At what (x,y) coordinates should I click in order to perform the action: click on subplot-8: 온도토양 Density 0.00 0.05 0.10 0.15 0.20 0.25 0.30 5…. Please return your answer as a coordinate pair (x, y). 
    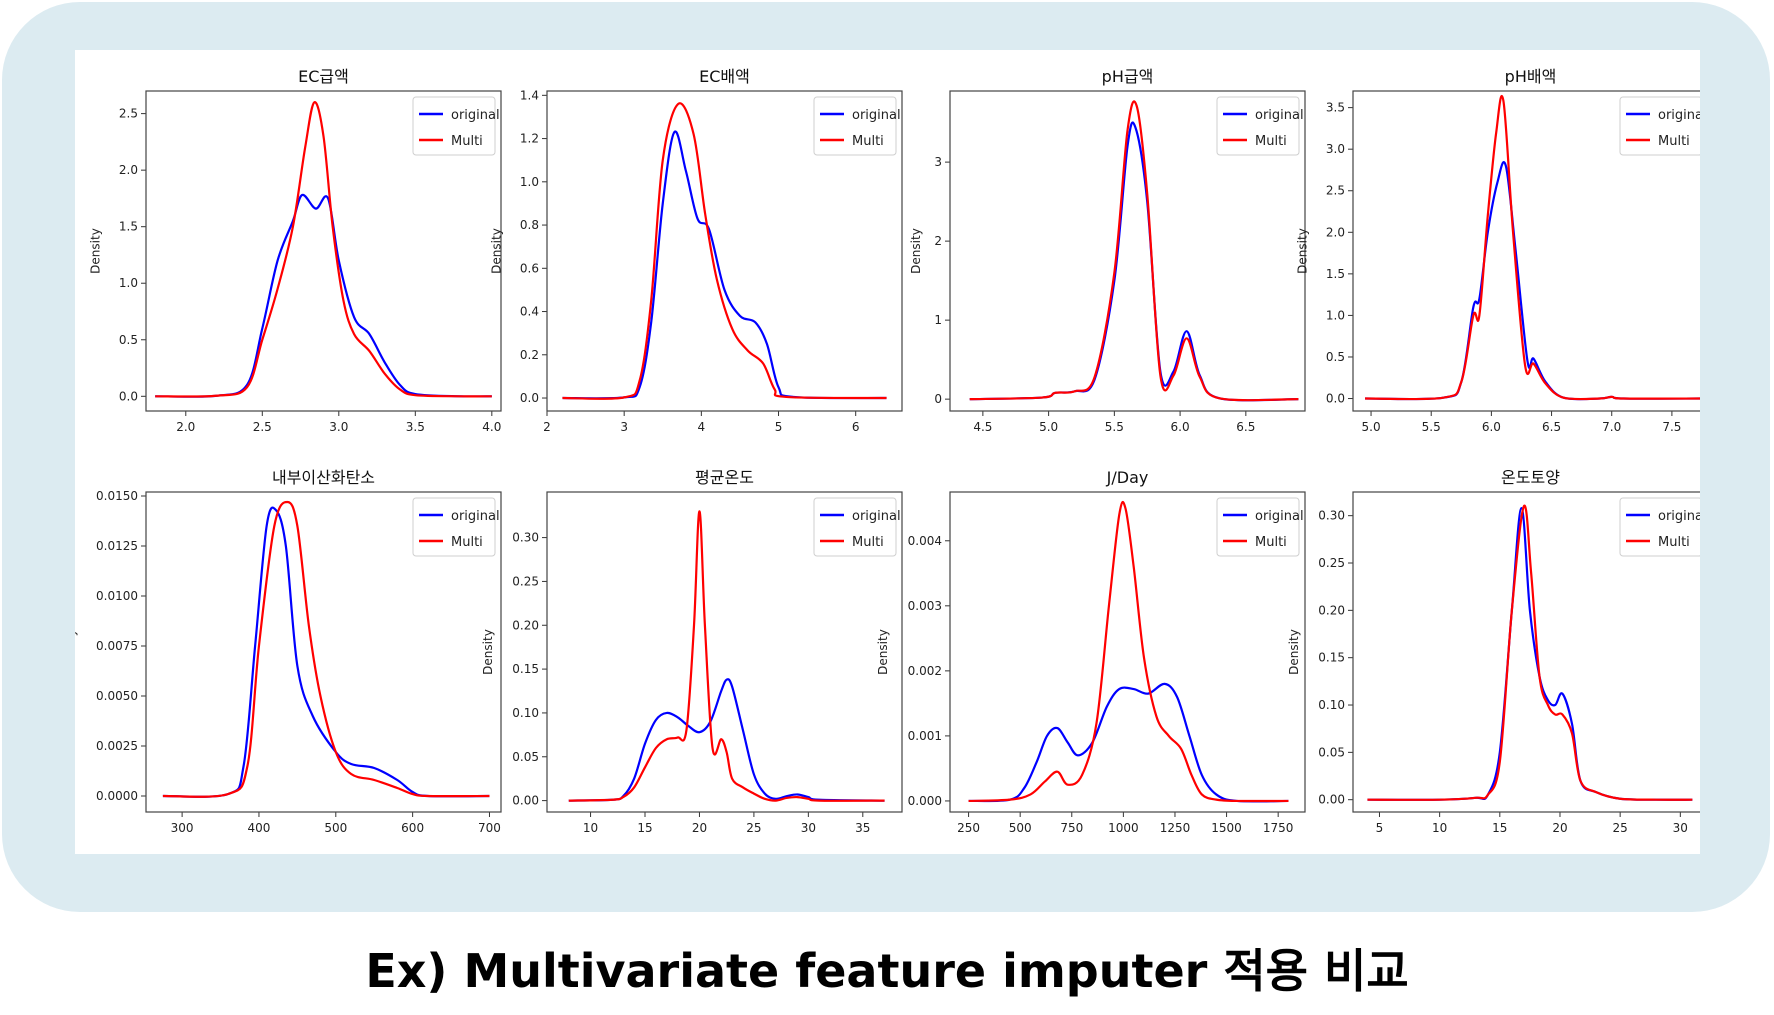
    Looking at the image, I should click on (1493, 651).